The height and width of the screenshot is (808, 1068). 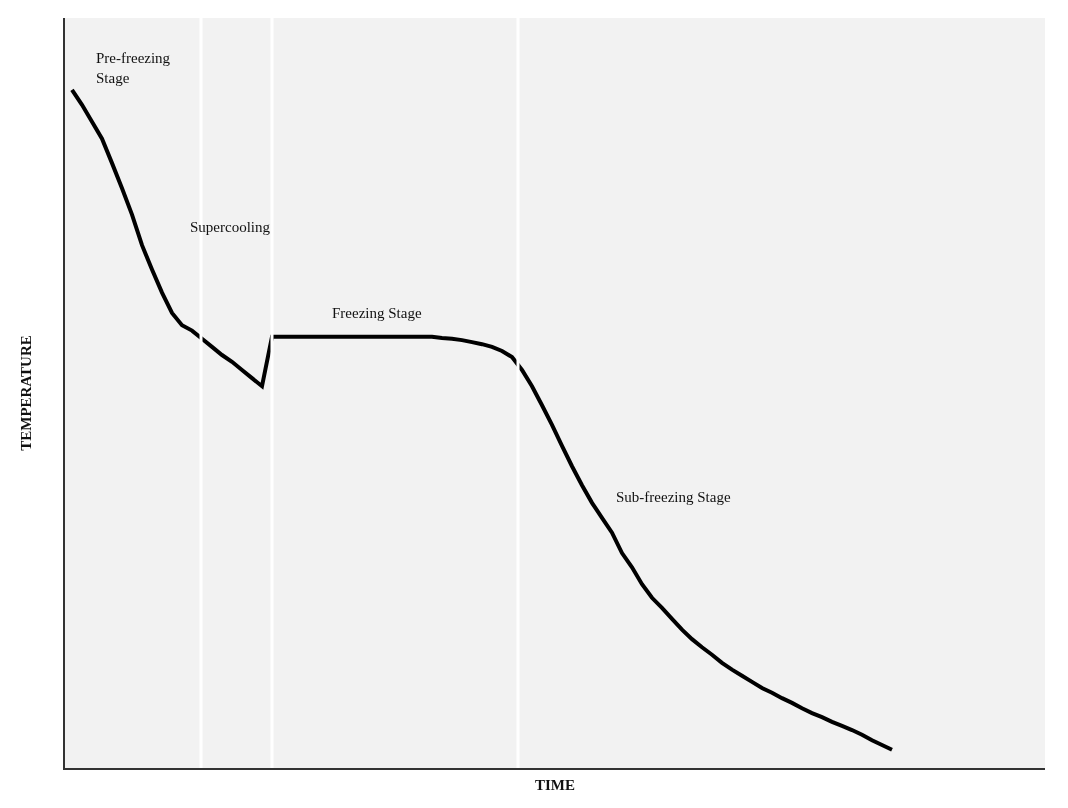 What do you see at coordinates (25, 393) in the screenshot?
I see `y-axis-title: TEMPERATURE` at bounding box center [25, 393].